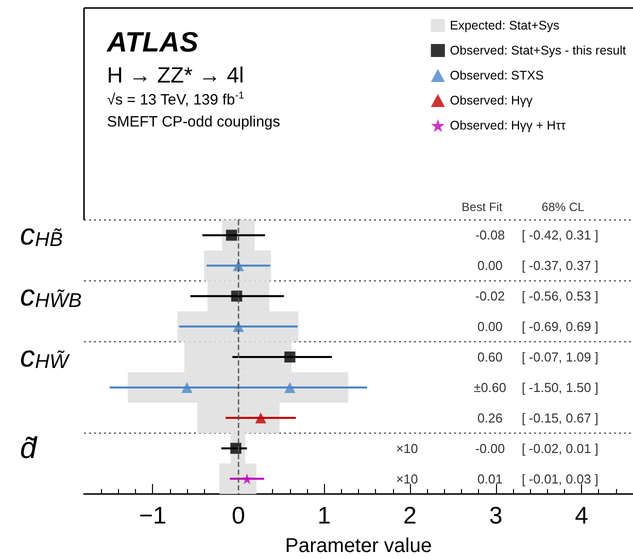 This screenshot has height=559, width=633. What do you see at coordinates (505, 25) in the screenshot?
I see `legend-label: Expected: Stat+Sys` at bounding box center [505, 25].